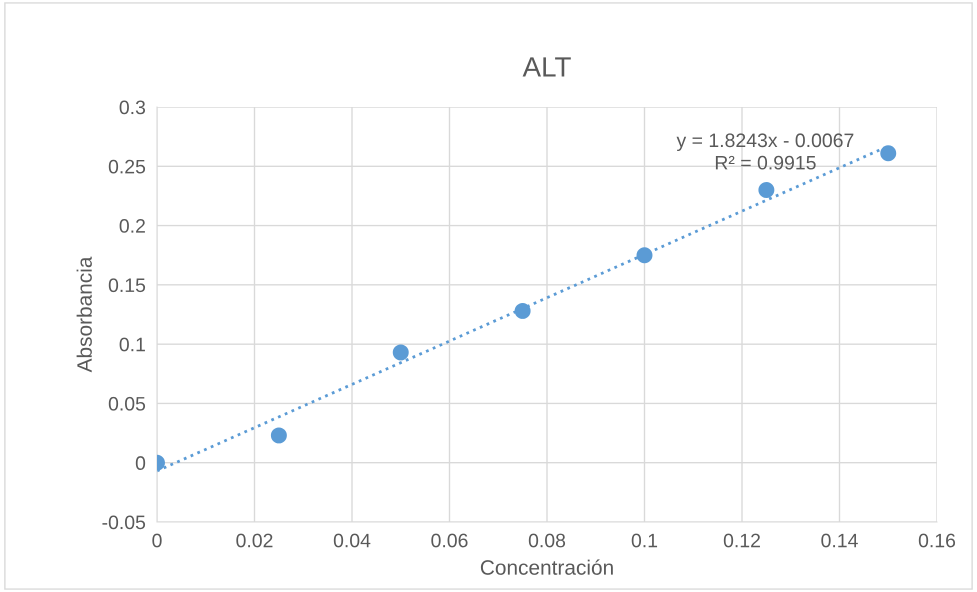 The height and width of the screenshot is (592, 977). I want to click on x-axis-title: Concentración, so click(546, 567).